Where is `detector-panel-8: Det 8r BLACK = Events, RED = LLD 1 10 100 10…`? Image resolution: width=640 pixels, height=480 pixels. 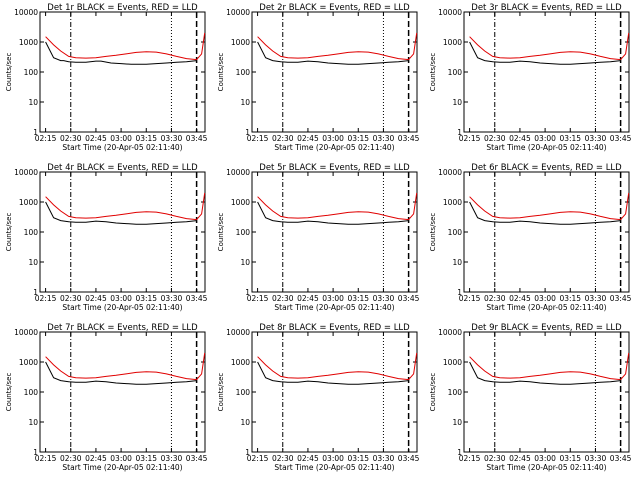 detector-panel-8: Det 8r BLACK = Events, RED = LLD 1 10 100 10… is located at coordinates (318, 397).